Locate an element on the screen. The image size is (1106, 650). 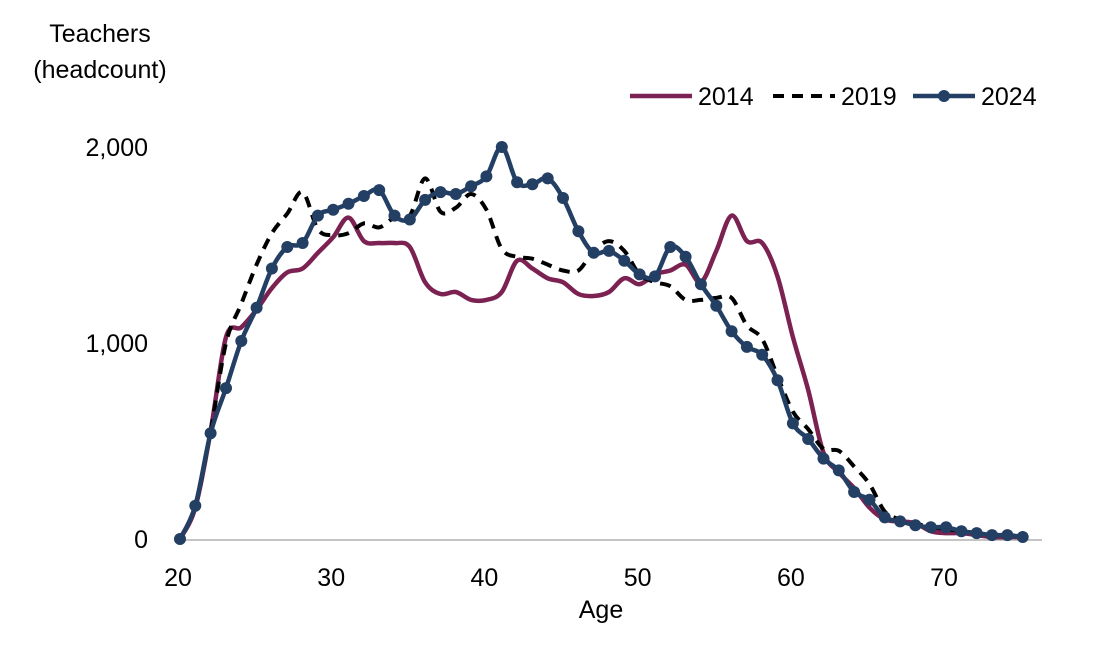
legend: 2014 2019 2024 is located at coordinates (833, 97).